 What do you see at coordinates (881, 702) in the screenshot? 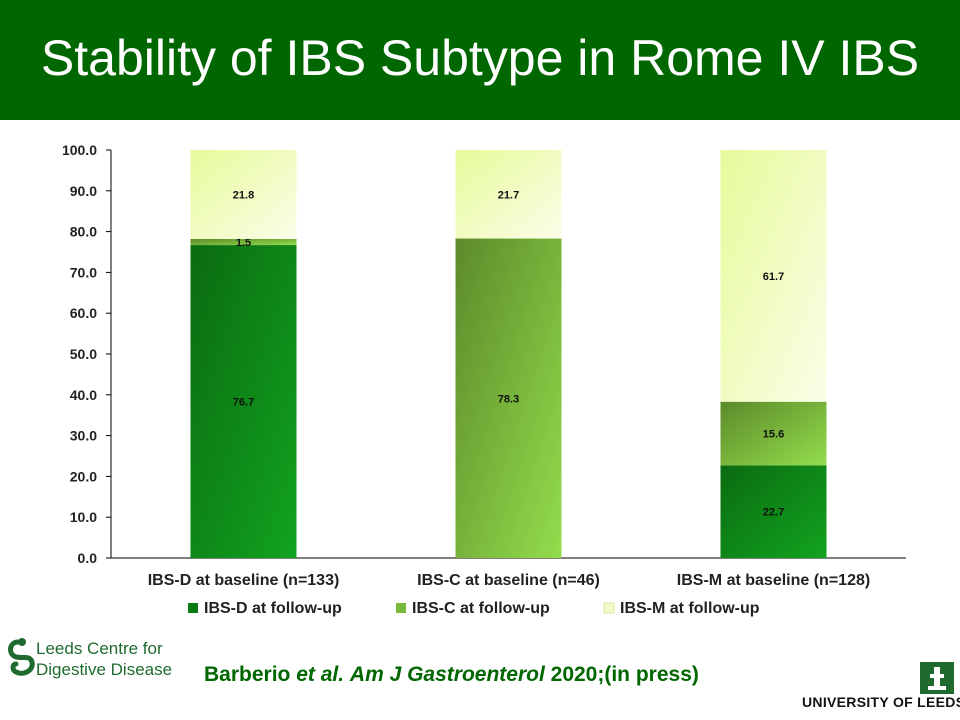
I see `university-logo-text: UNIVERSITY OF LEEDS` at bounding box center [881, 702].